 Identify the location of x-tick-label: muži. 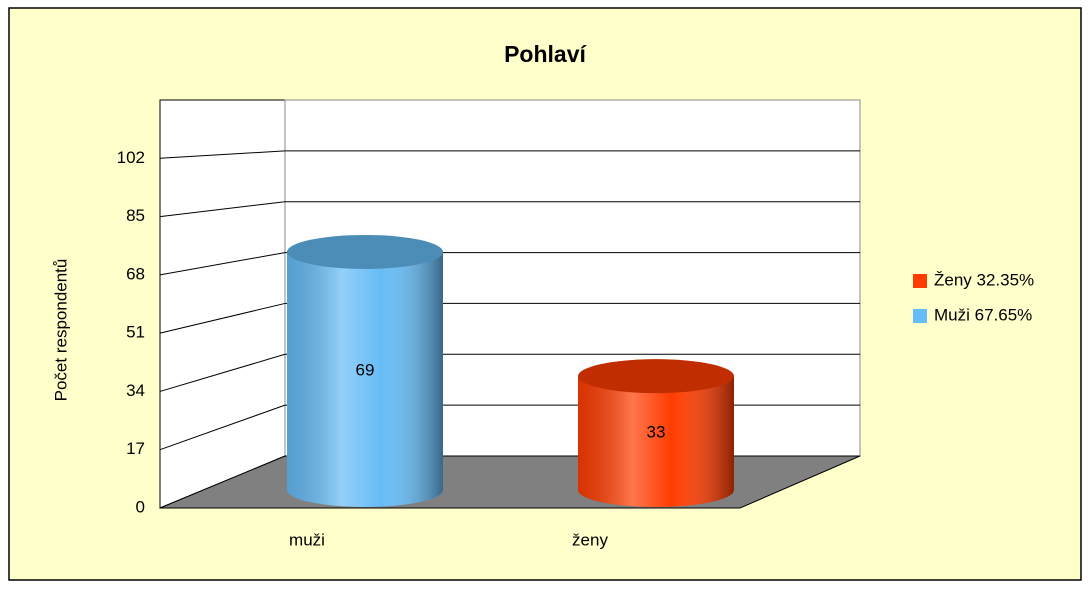
(307, 539).